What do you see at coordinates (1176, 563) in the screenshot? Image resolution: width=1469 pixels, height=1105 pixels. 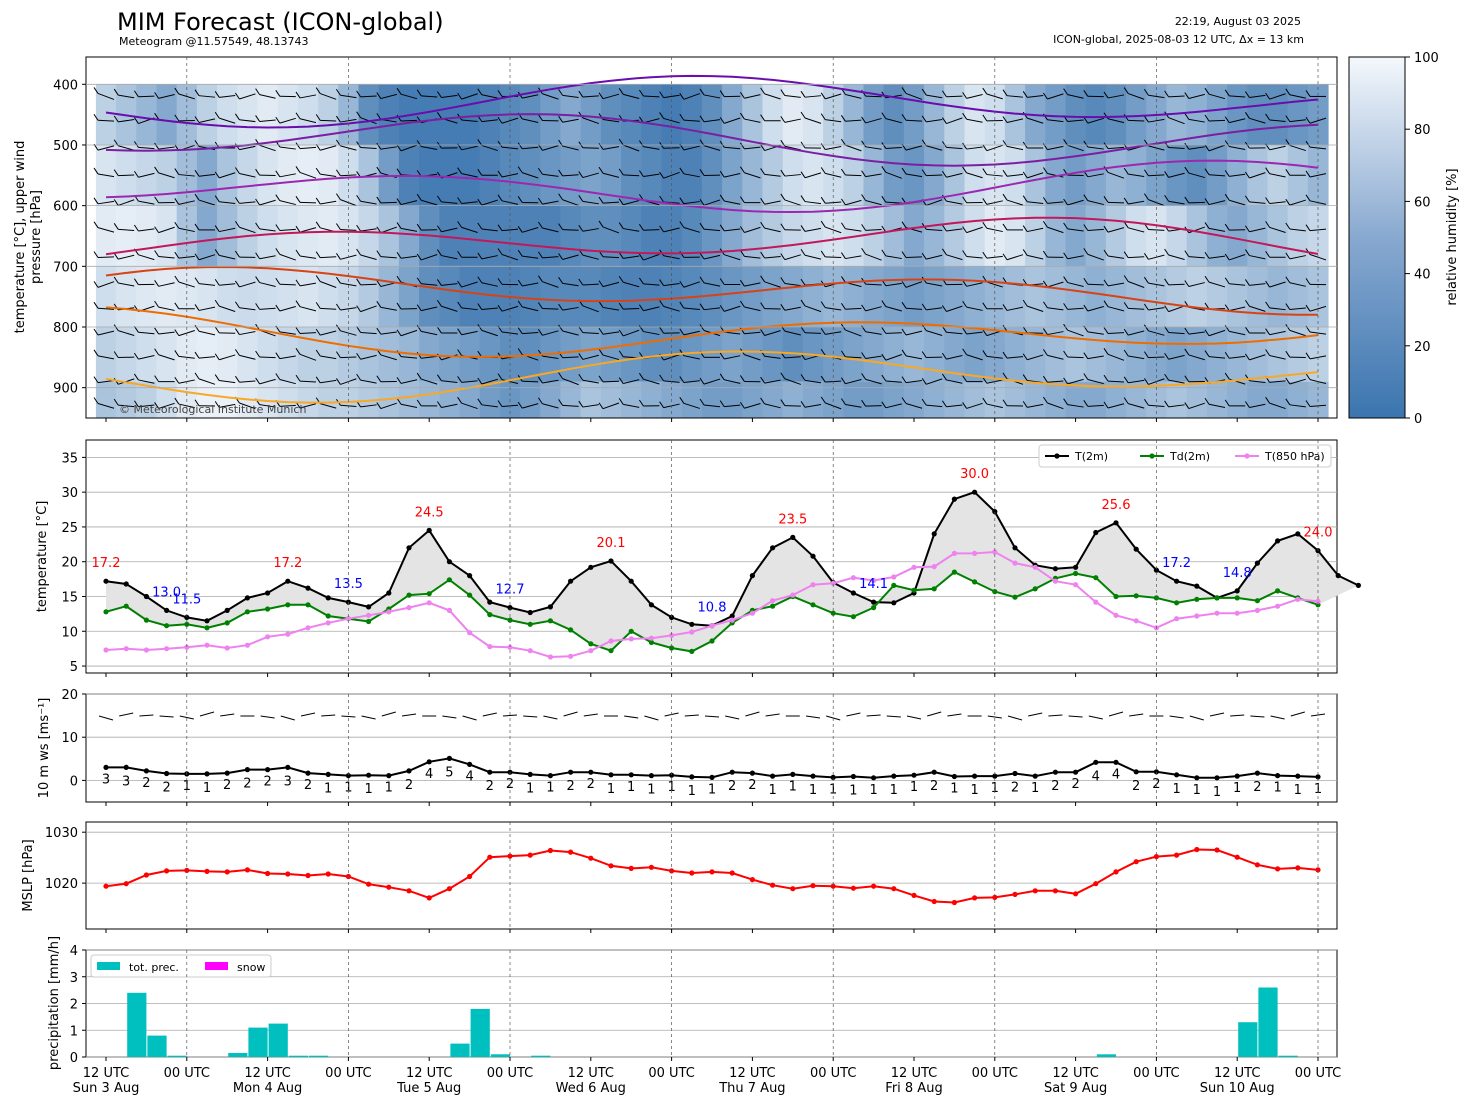 I see `temperature-annotation: 17.2` at bounding box center [1176, 563].